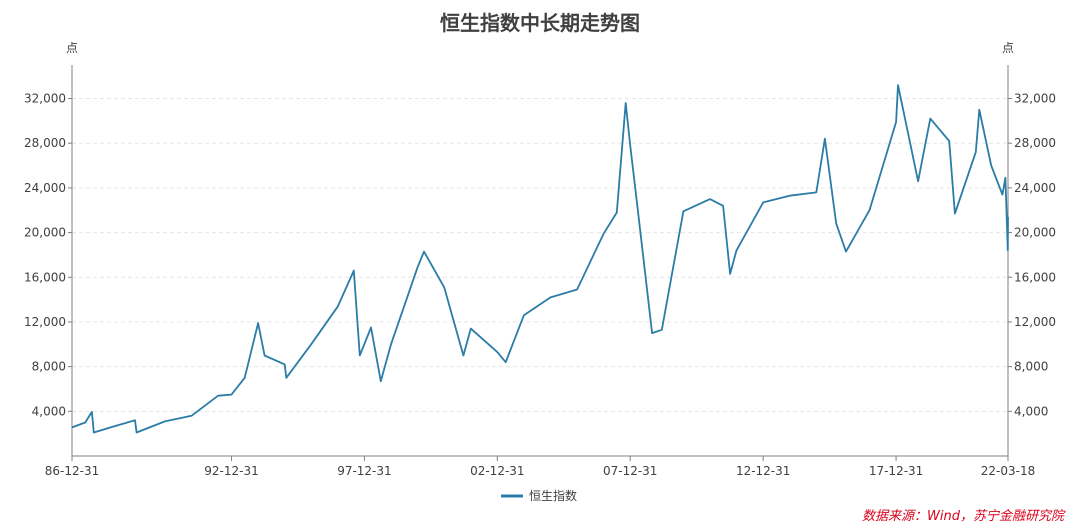  Describe the element at coordinates (45, 99) in the screenshot. I see `left-tick-label-32000: 32,000` at that location.